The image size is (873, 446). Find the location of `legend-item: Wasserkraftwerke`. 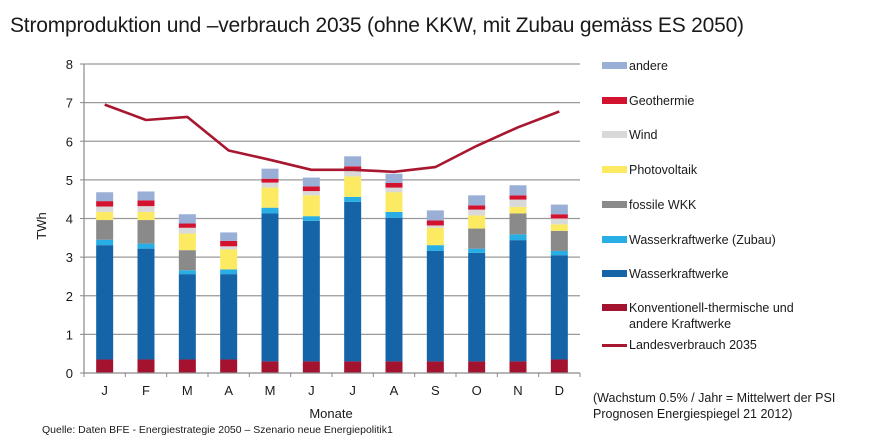

legend-item: Wasserkraftwerke is located at coordinates (665, 274).